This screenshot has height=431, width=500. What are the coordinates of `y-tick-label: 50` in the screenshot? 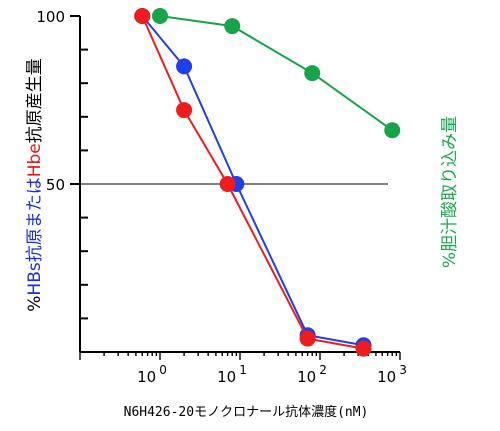 It's located at (55, 185).